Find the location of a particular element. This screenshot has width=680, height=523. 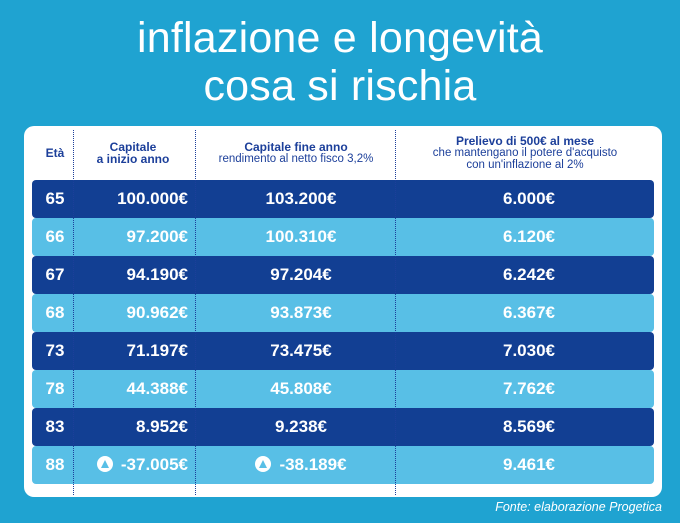

capital-end-cell: 97.204€ is located at coordinates (301, 274).